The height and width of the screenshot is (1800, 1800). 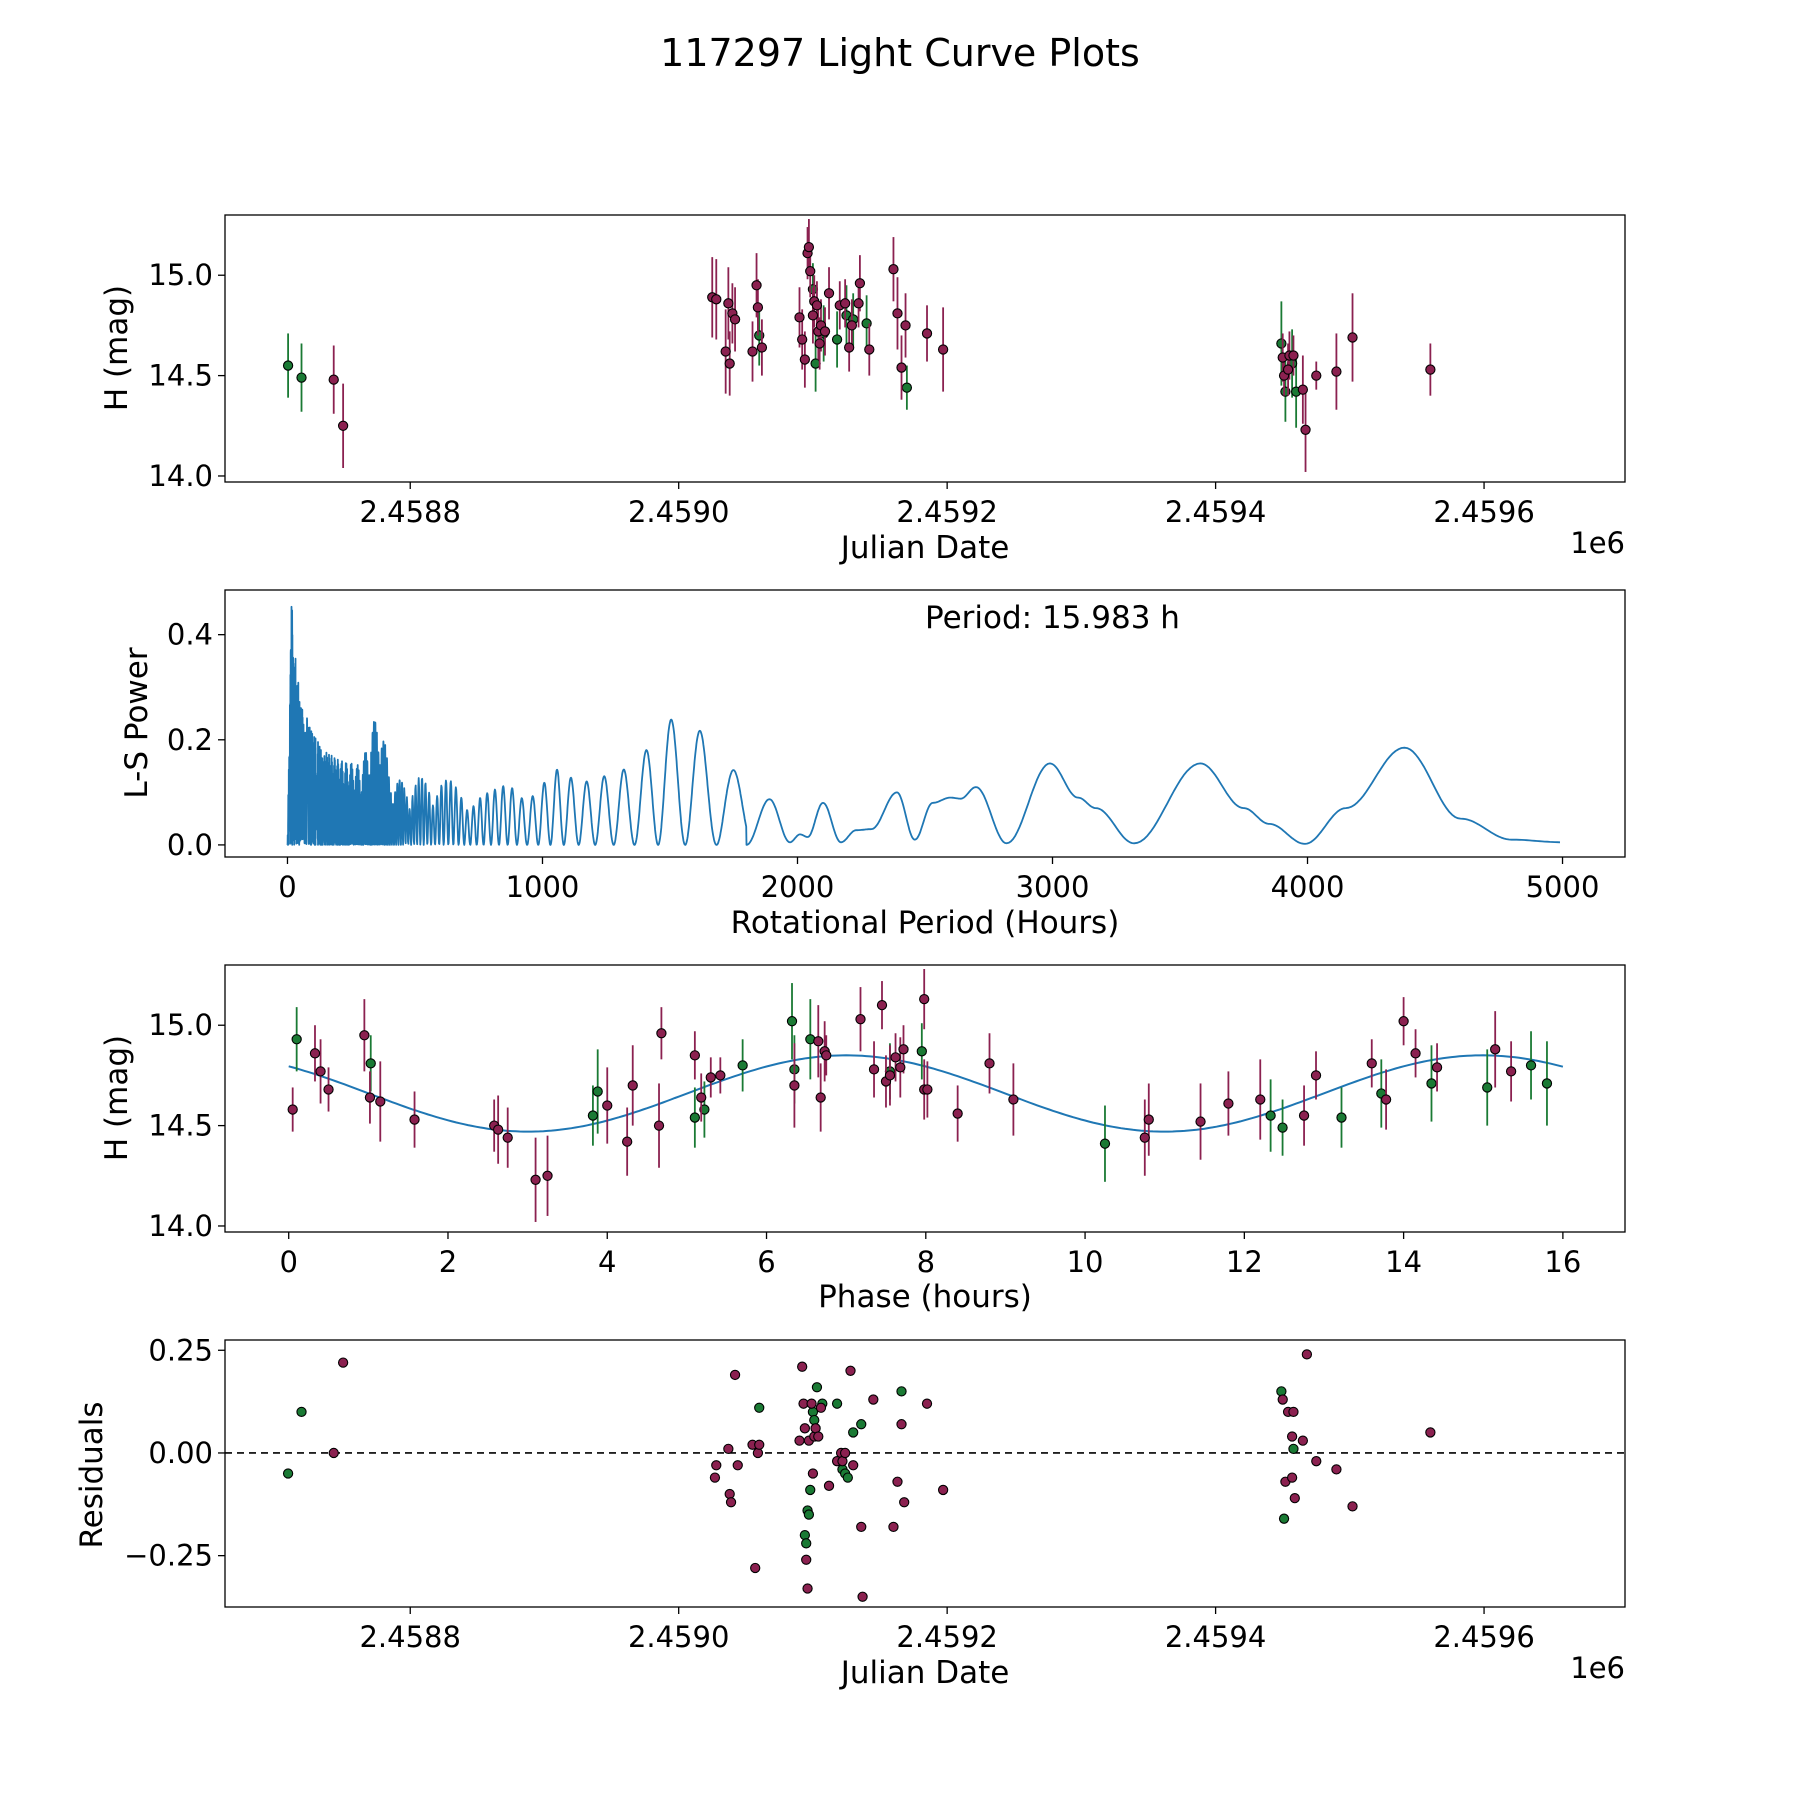 I want to click on residuals-ytick-label: 0.25, so click(x=180, y=1350).